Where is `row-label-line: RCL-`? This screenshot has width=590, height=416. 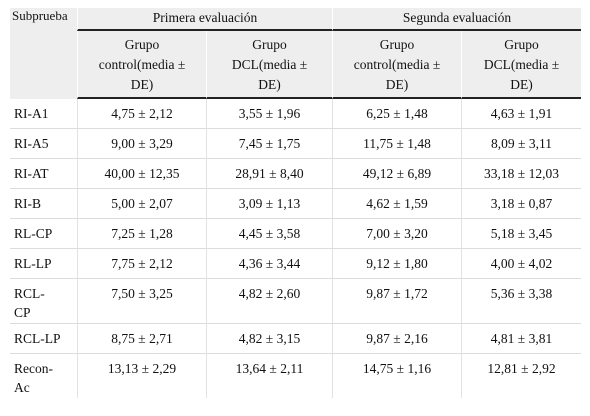
row-label-line: RCL- is located at coordinates (29, 293).